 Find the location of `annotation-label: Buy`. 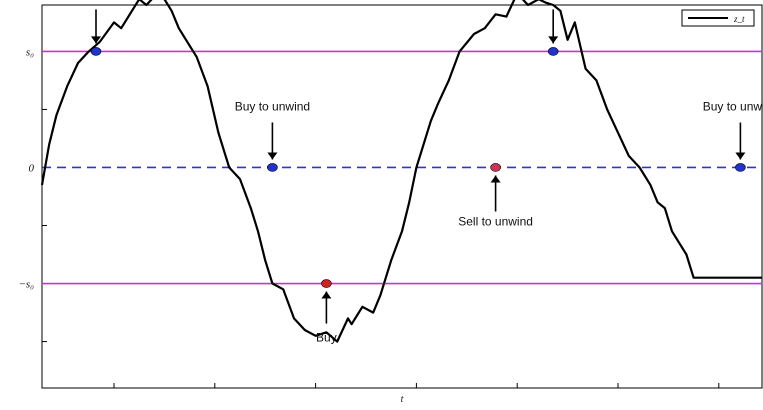

annotation-label: Buy is located at coordinates (326, 338).